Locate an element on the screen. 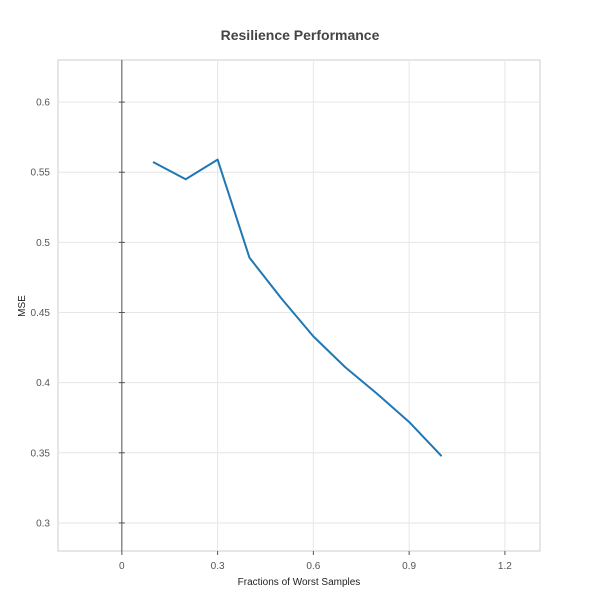  y-axis-label: MSE is located at coordinates (22, 306).